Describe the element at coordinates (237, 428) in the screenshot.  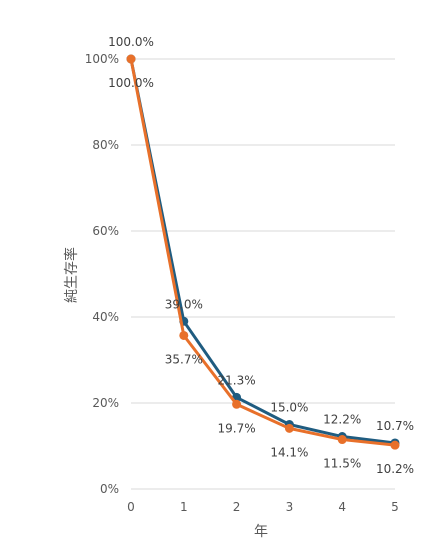
I see `data-label: 19.7%` at that location.